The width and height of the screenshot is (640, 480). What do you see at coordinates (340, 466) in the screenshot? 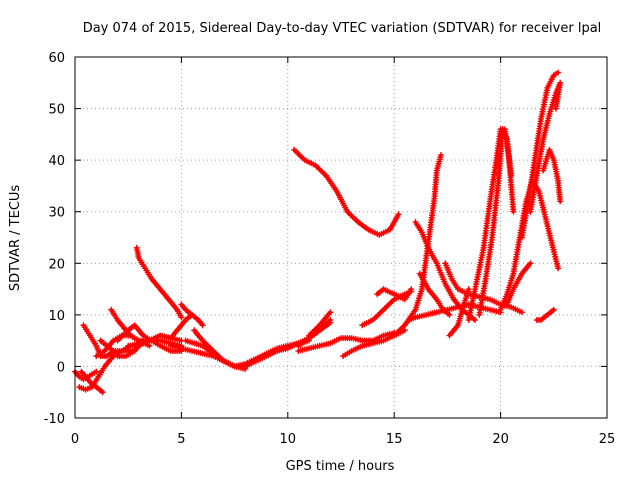
I see `x-axis-label: GPS time / hours` at bounding box center [340, 466].